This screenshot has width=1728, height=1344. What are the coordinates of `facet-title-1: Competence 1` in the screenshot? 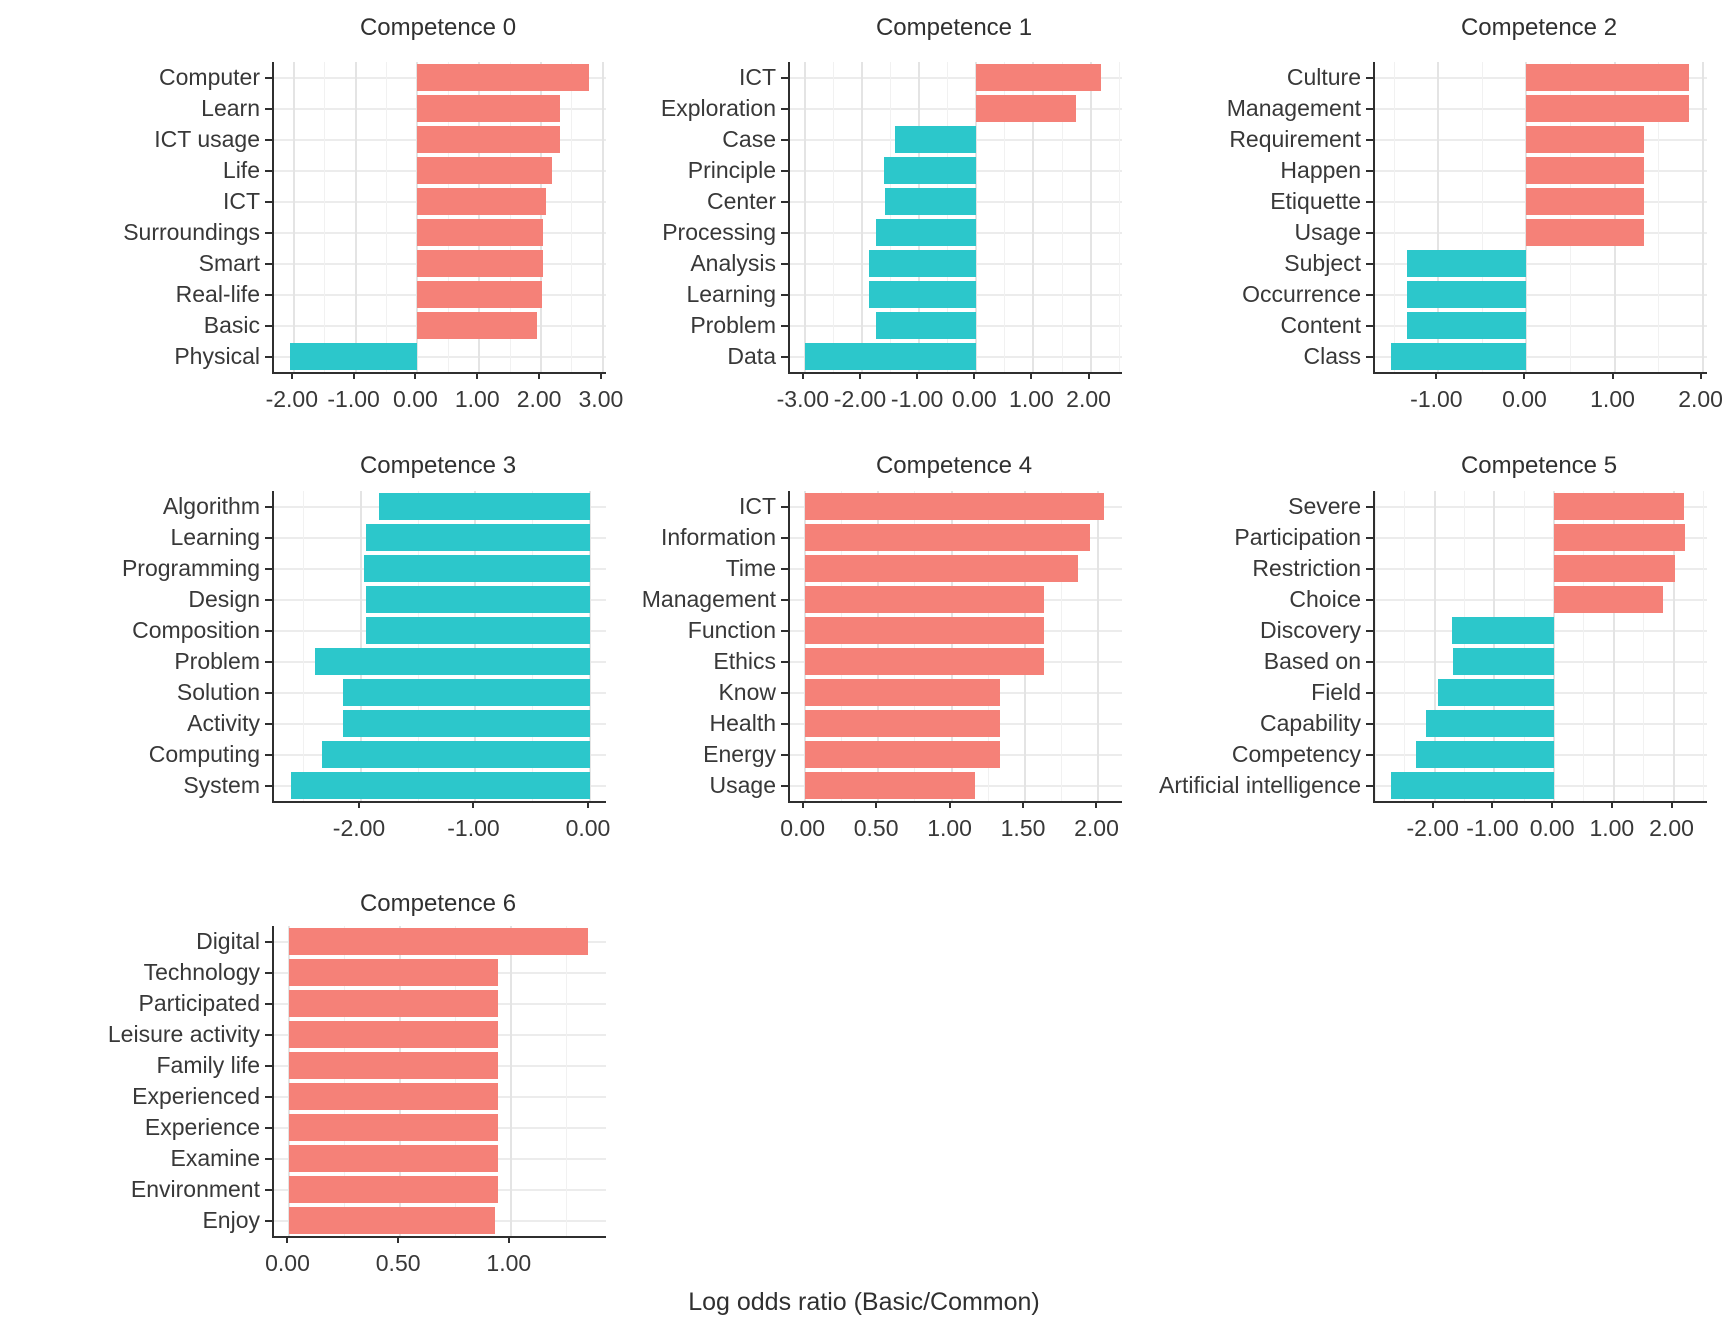 It's located at (954, 27).